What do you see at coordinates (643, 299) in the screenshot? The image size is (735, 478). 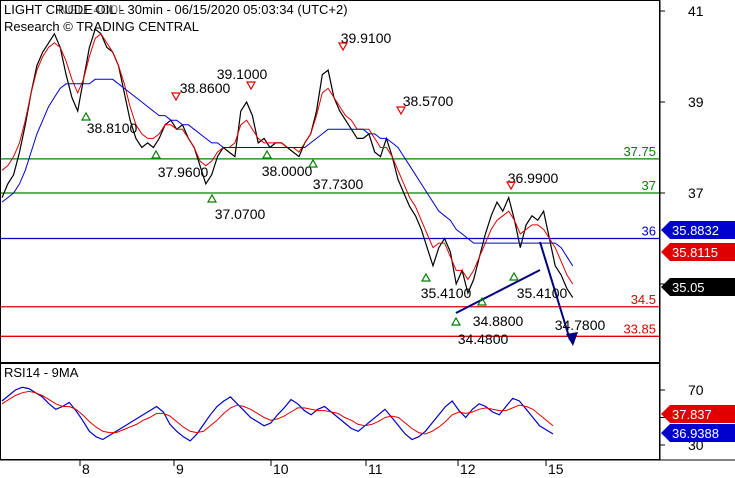 I see `level-label-3: 34.5` at bounding box center [643, 299].